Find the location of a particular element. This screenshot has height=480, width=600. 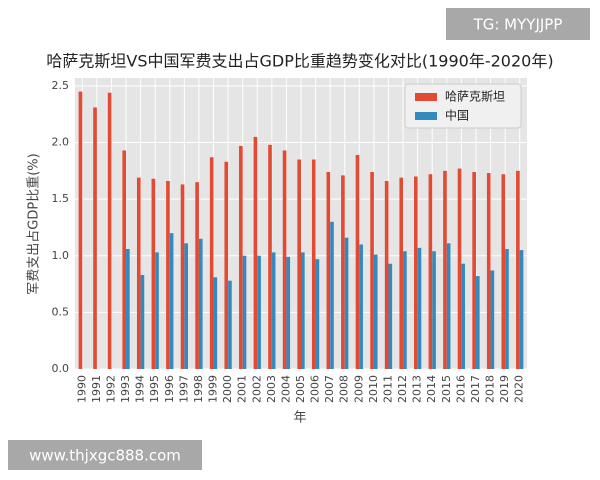

x-tick-label: 2016 is located at coordinates (460, 389).